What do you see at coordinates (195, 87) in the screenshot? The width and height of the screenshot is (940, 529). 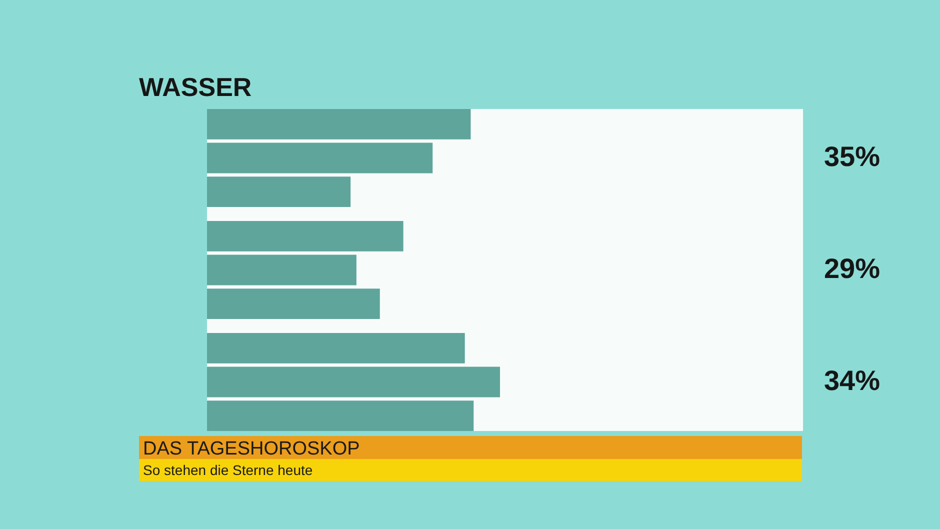 I see `chart-title: WASSER` at bounding box center [195, 87].